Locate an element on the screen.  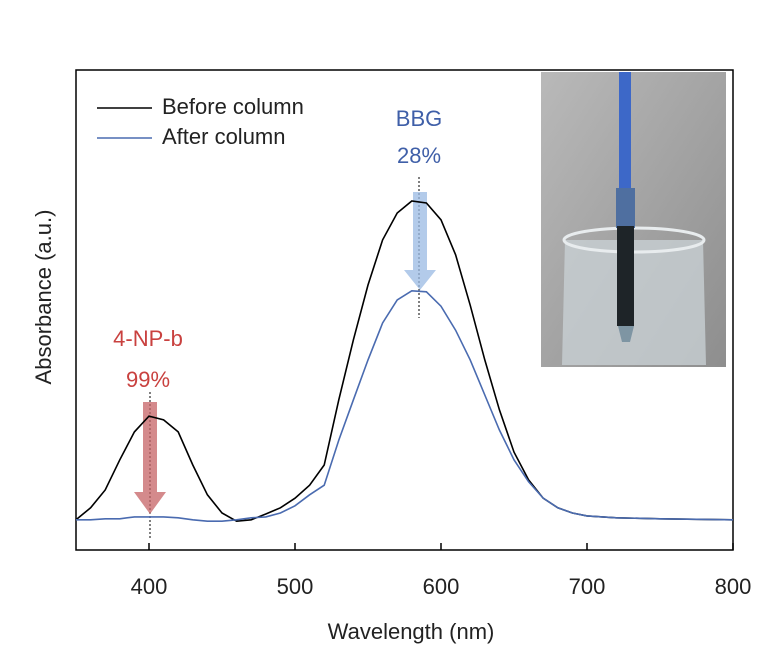
legend-label: Before column is located at coordinates (233, 106).